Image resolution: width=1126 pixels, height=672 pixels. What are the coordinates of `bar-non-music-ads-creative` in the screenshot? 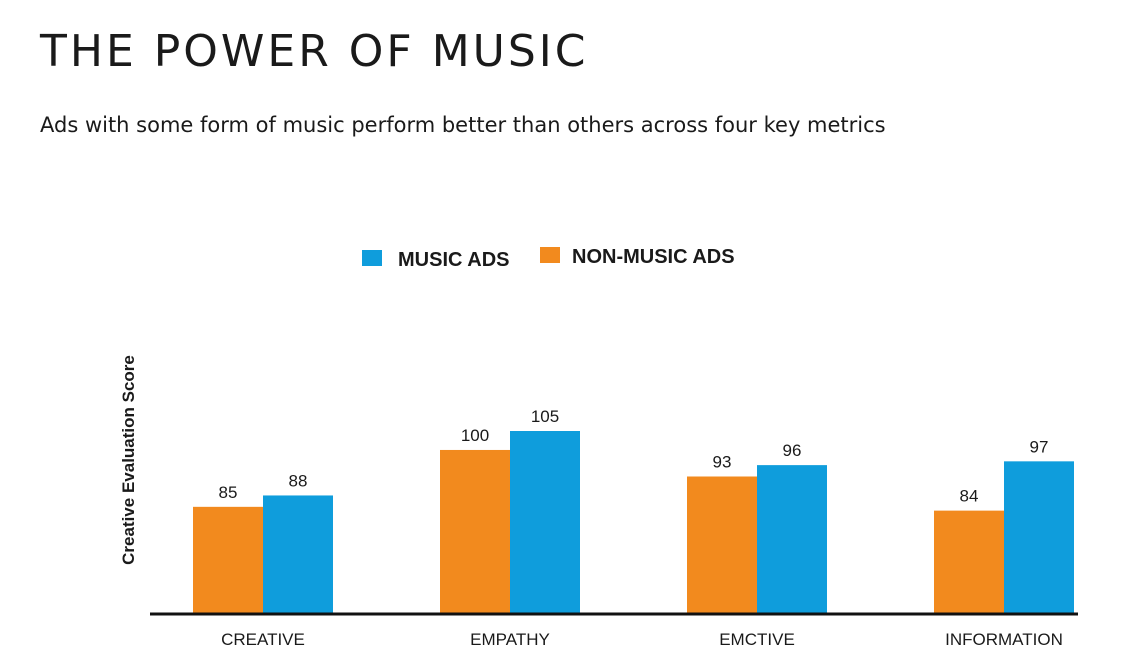 It's located at (228, 559).